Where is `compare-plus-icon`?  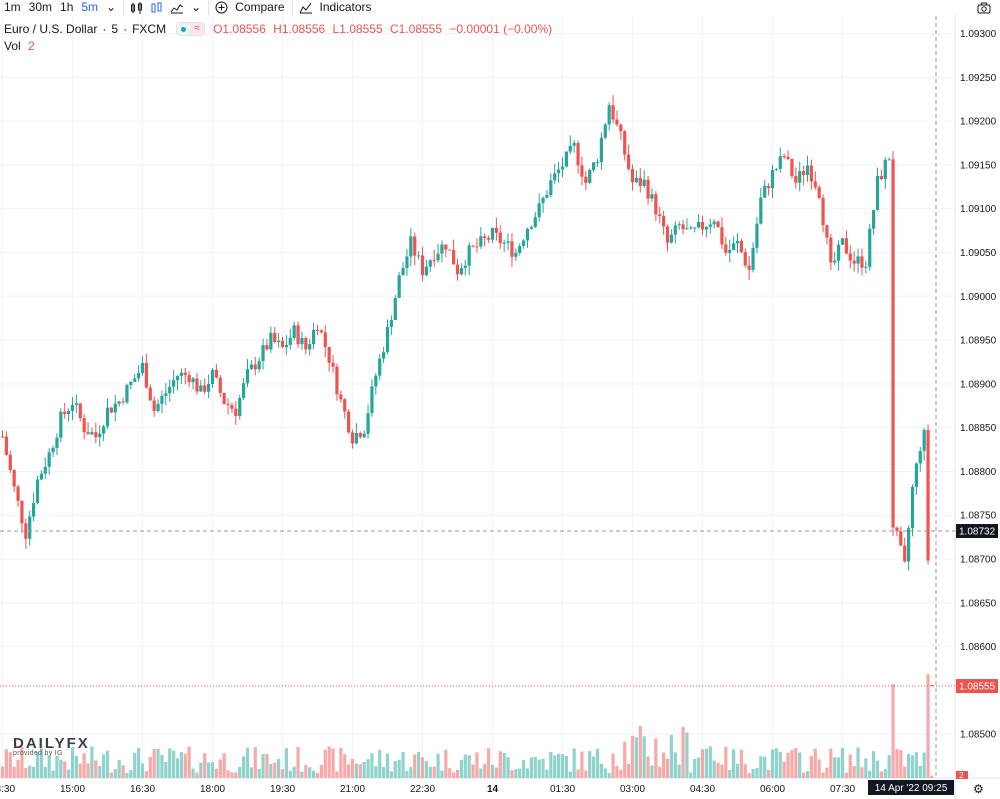
compare-plus-icon is located at coordinates (221, 7).